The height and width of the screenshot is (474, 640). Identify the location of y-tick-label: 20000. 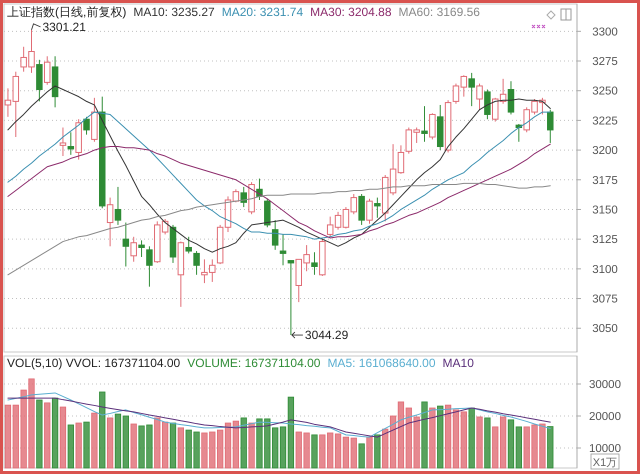
(605, 417).